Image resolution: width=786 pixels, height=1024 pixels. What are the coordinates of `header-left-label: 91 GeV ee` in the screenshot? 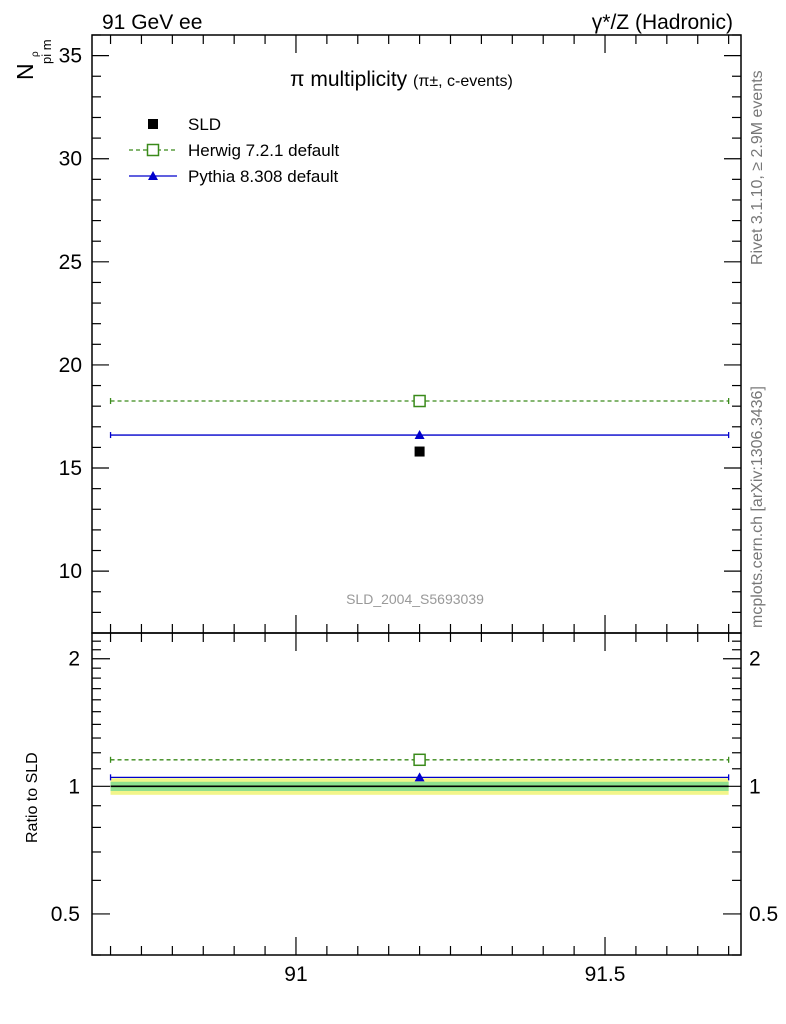 It's located at (152, 22).